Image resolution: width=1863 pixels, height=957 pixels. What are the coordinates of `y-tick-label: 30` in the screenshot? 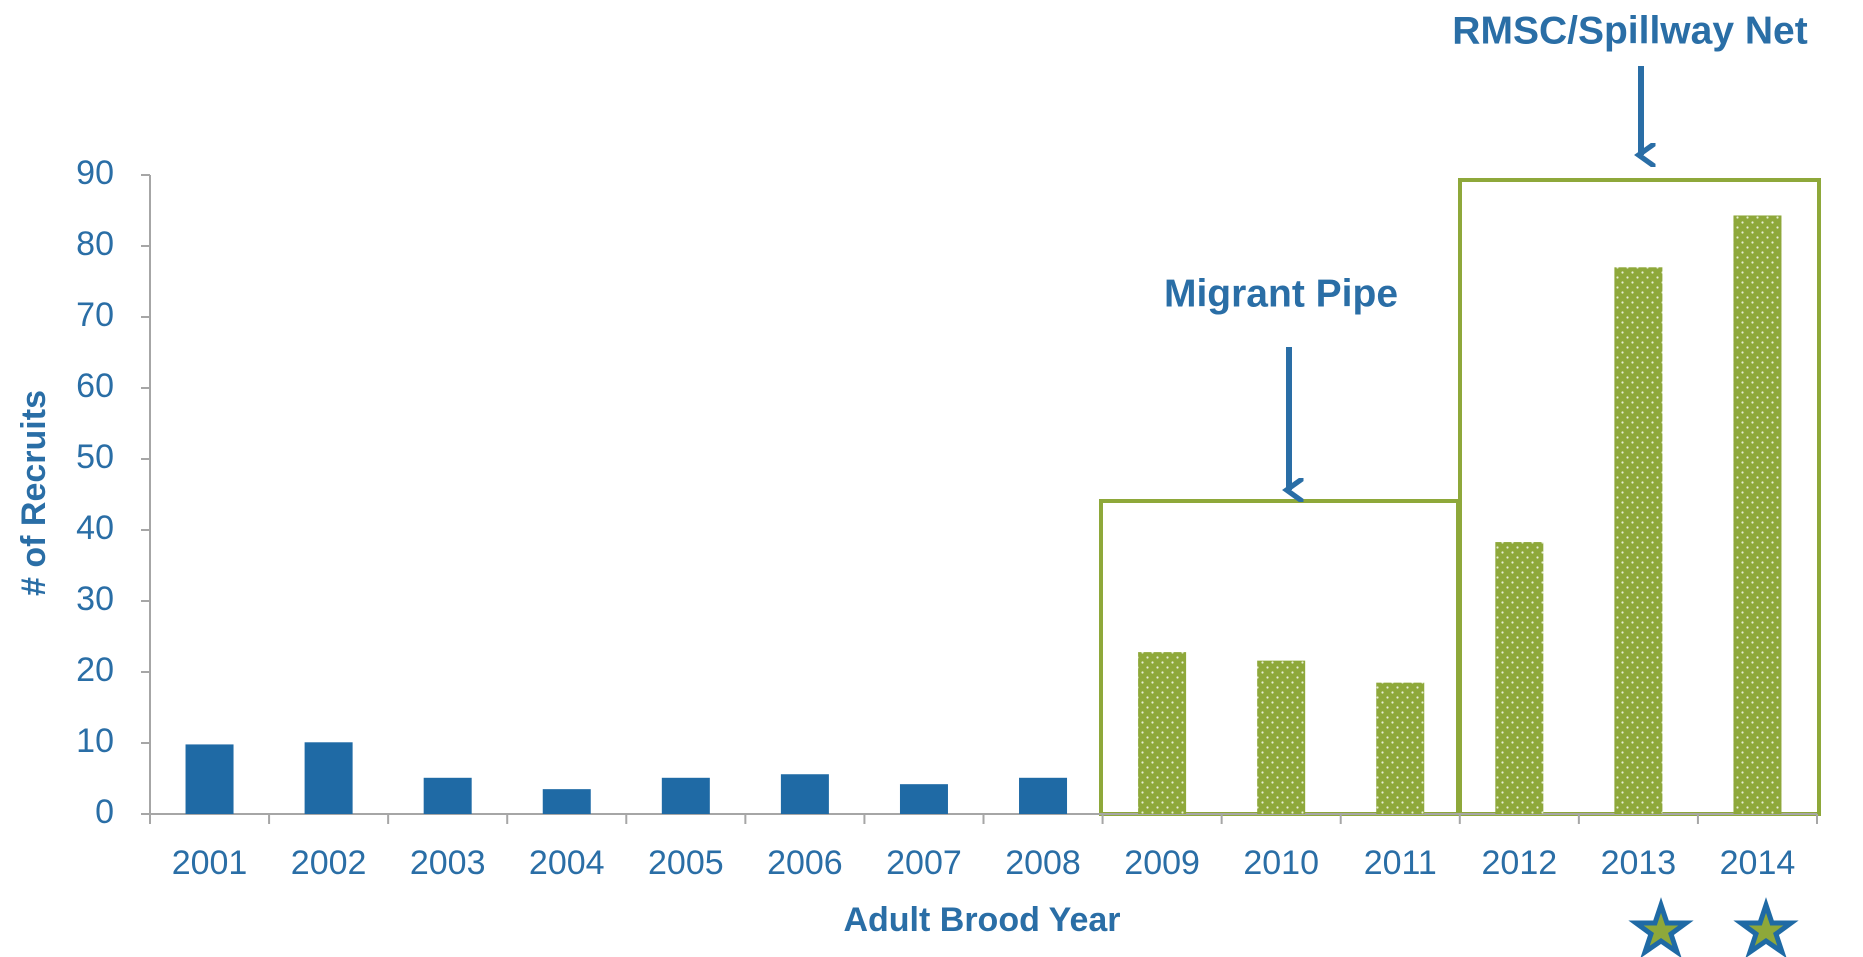 It's located at (95, 599).